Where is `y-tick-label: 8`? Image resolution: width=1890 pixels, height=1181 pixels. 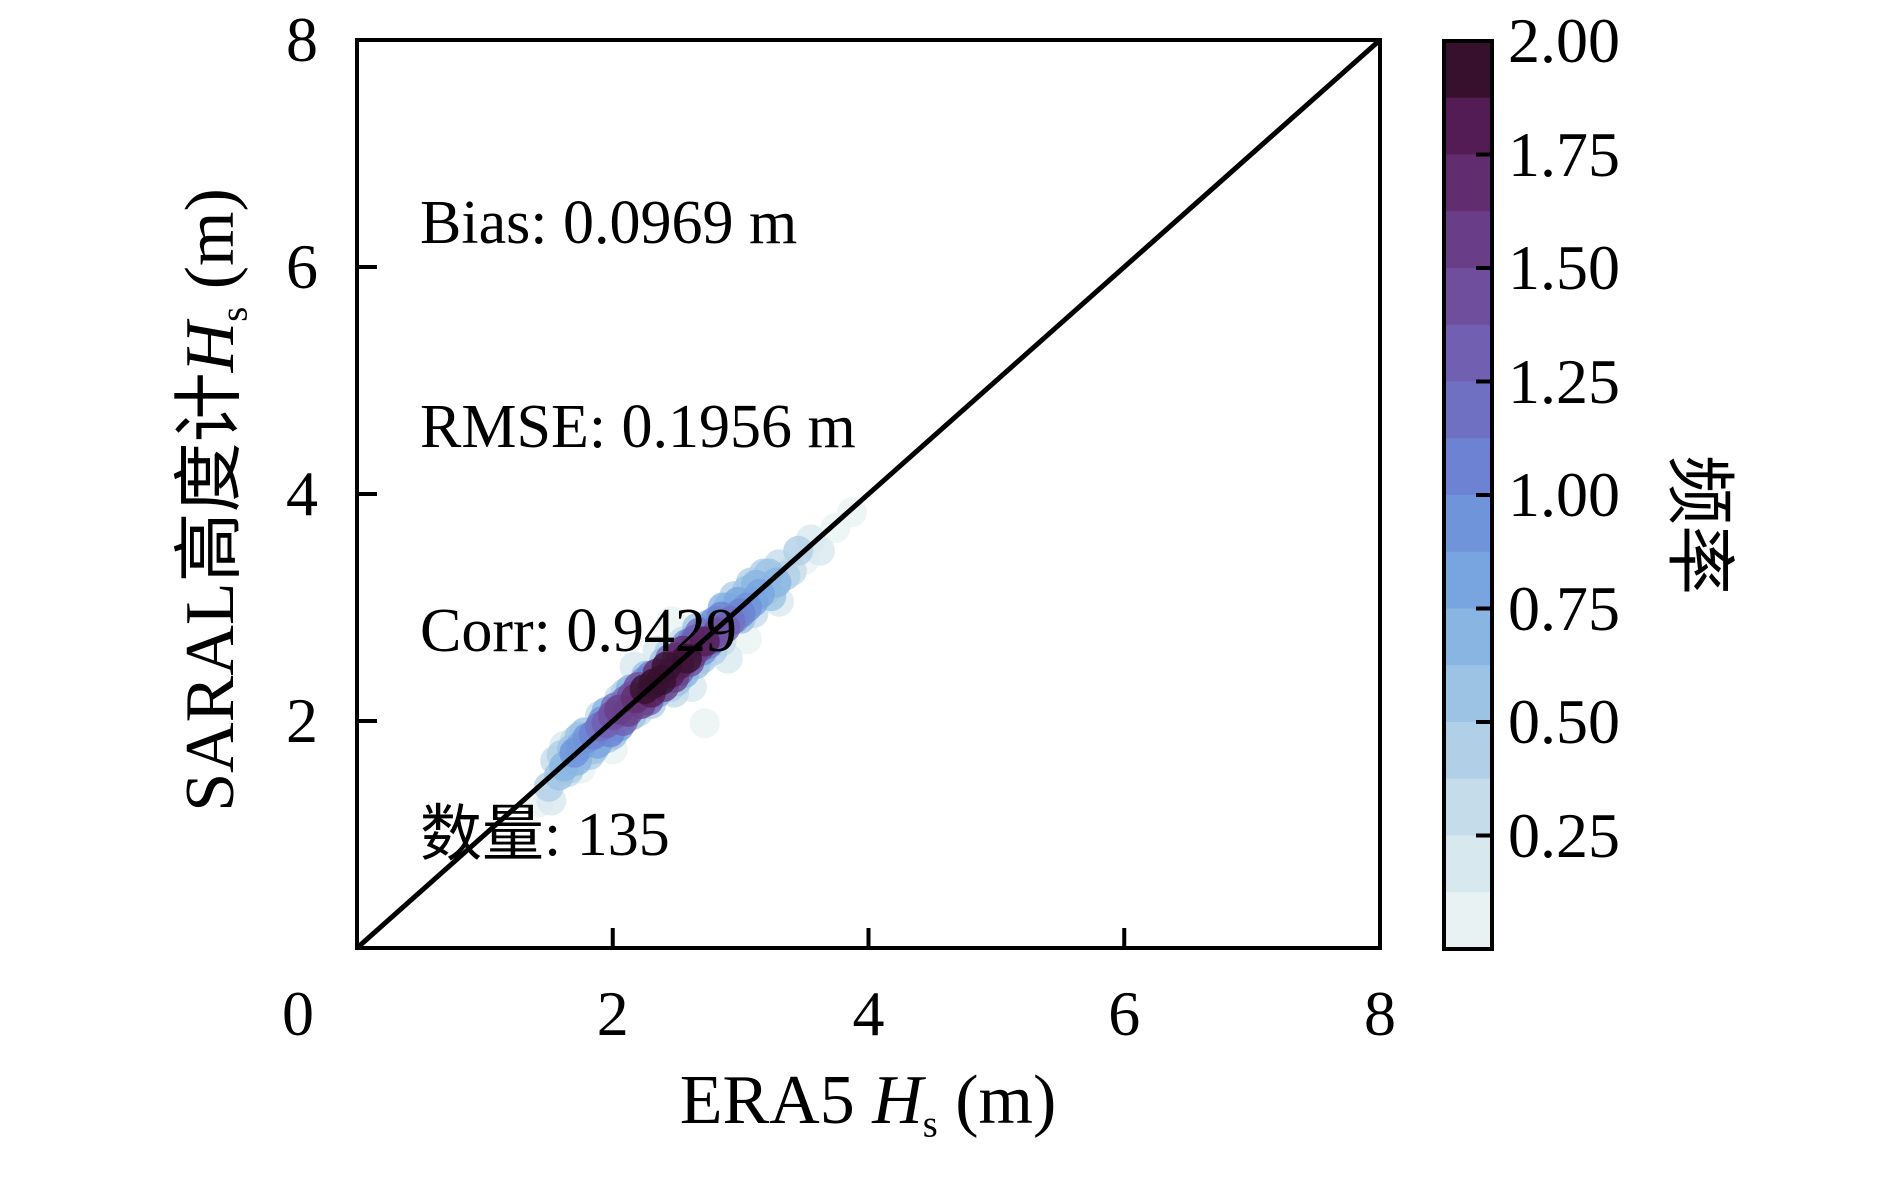 y-tick-label: 8 is located at coordinates (302, 39).